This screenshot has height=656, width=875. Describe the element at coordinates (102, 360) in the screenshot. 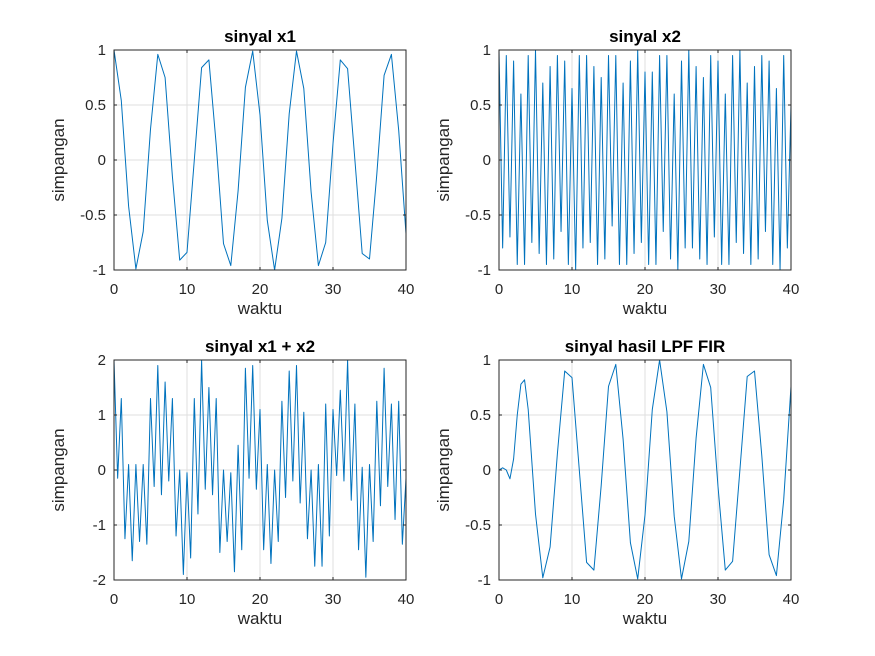

I see `y-tick-label: 2` at that location.